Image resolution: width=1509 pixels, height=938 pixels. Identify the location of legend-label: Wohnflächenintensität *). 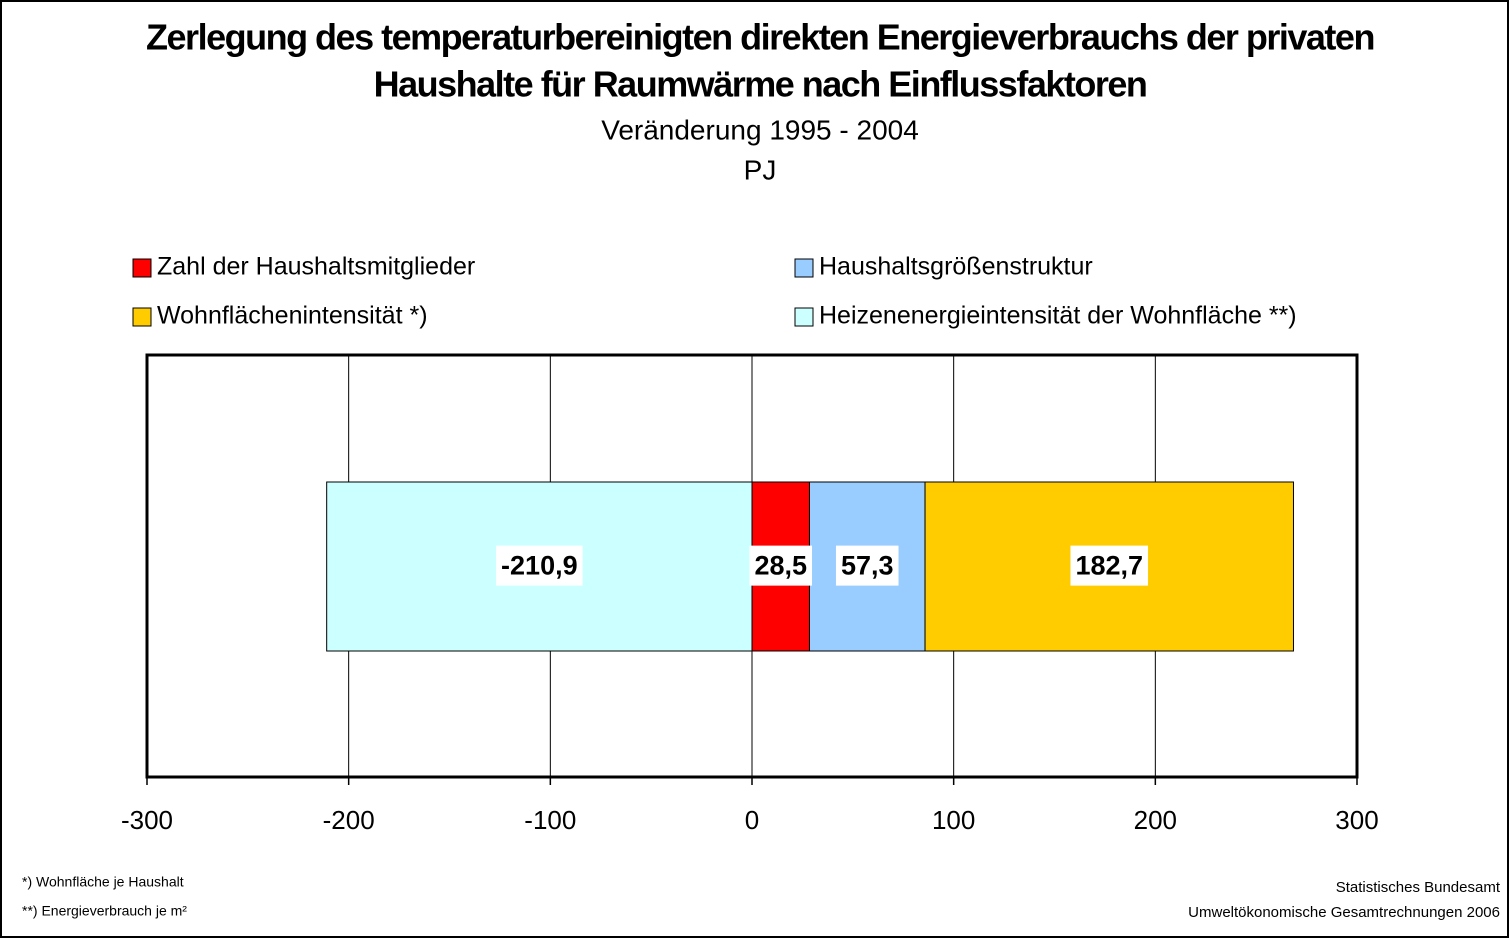
(292, 316).